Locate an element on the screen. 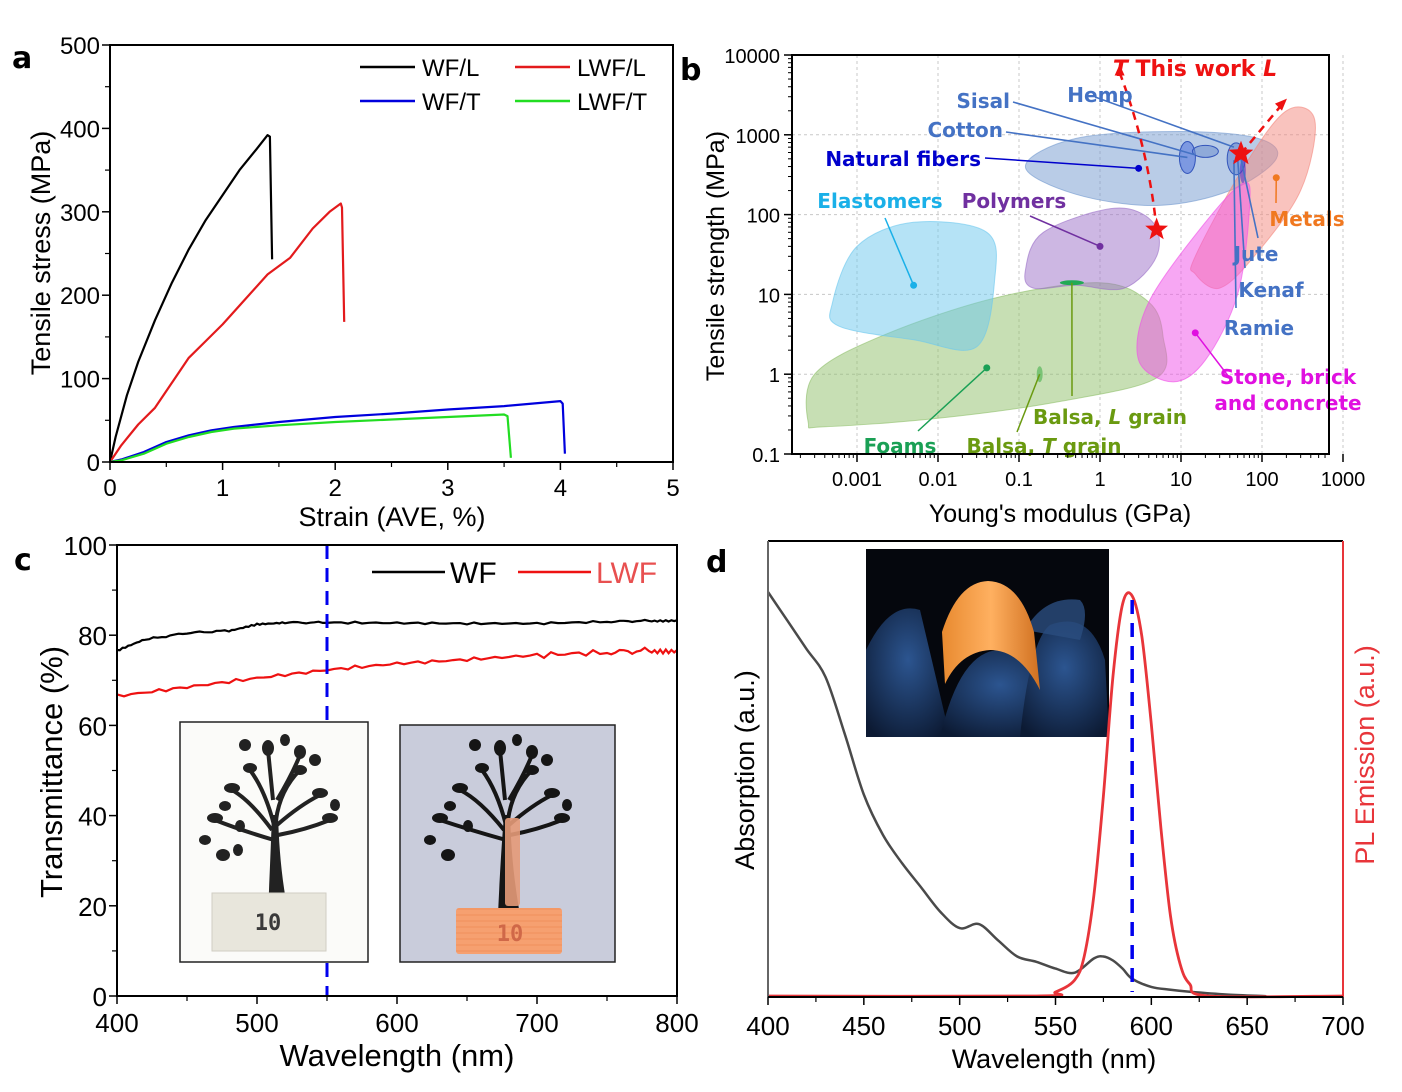 This screenshot has height=1092, width=1402. b-x-tick-label: 10 is located at coordinates (1181, 480).